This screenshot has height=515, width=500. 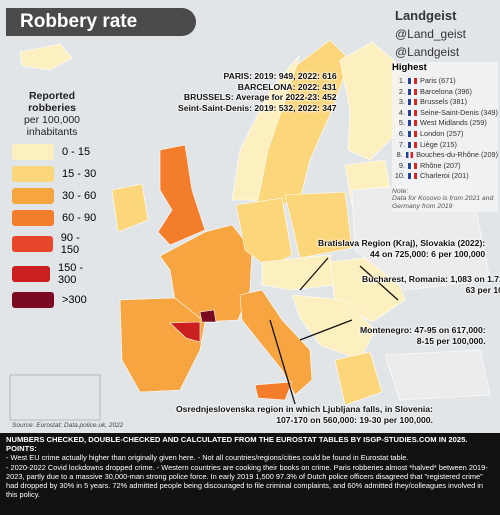 I want to click on legend-title: Reported robberies, so click(x=52, y=102).